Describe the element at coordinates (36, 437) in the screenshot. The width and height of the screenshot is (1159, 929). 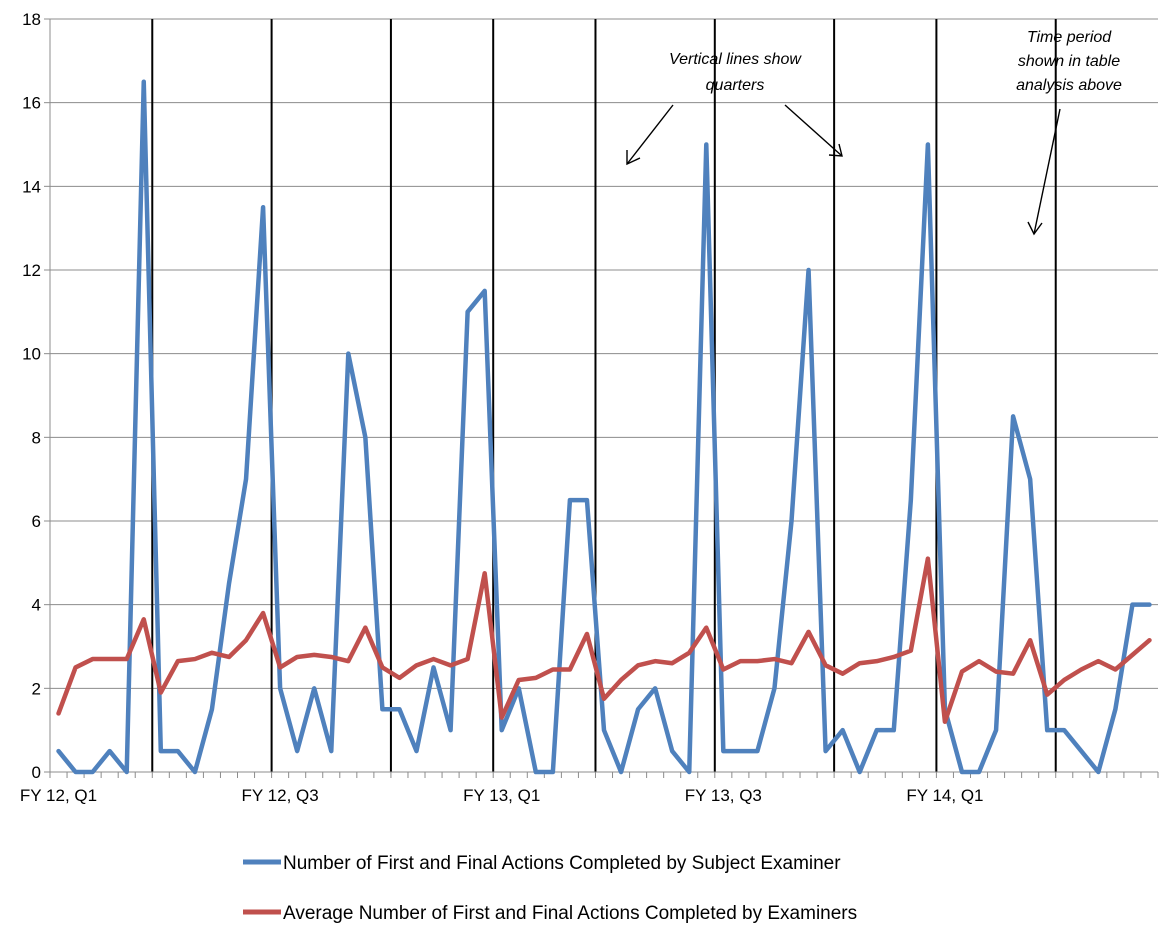
I see `y-tick-label: 8` at that location.